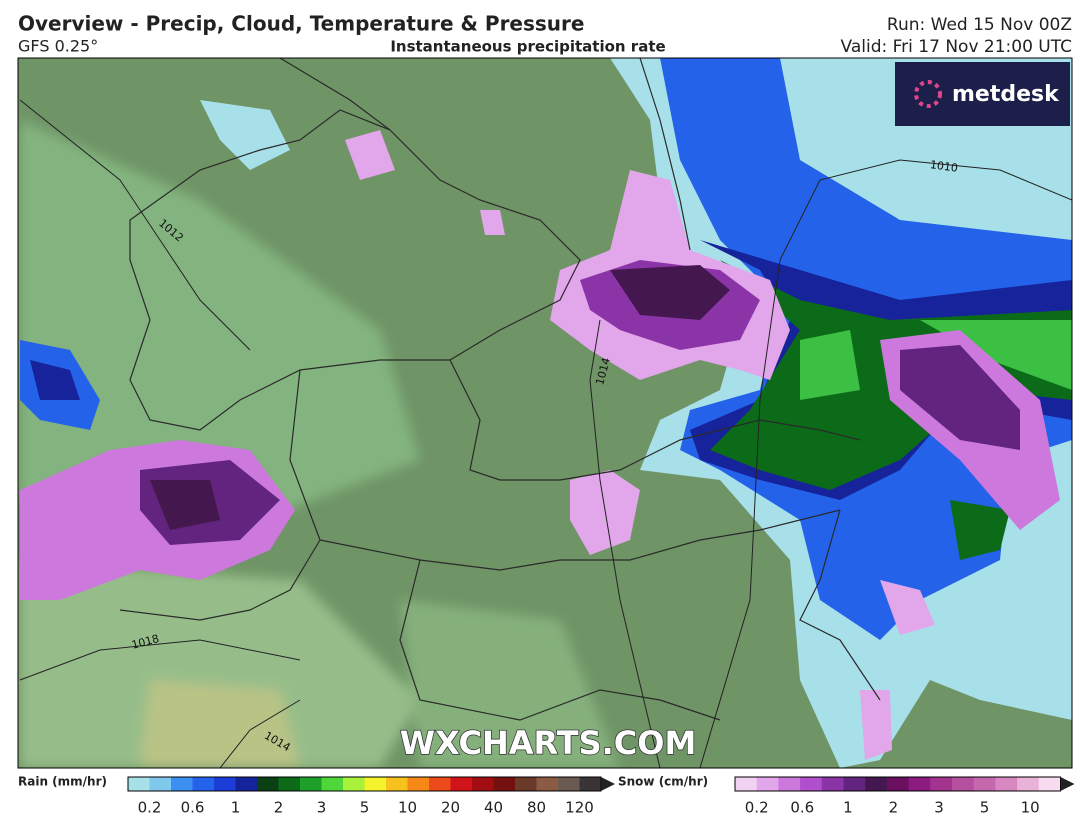 The image size is (1089, 835). I want to click on rain-tick-label: 40, so click(493, 808).